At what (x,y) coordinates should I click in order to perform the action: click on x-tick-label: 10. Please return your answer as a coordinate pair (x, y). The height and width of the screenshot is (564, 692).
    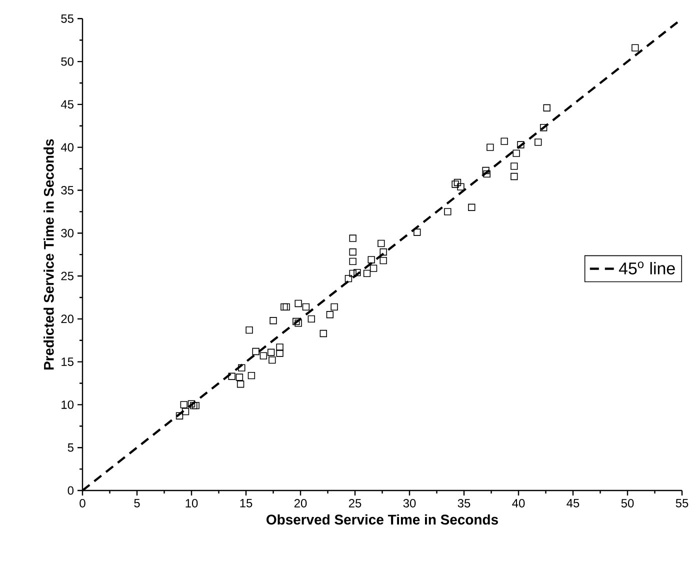
    Looking at the image, I should click on (192, 503).